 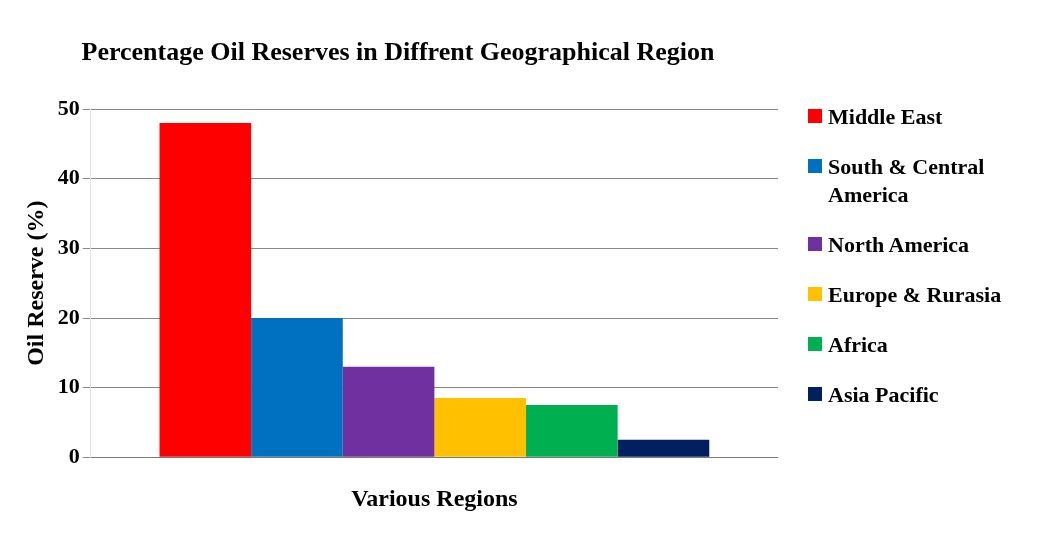 I want to click on x-axis-title: Various Regions, so click(x=434, y=497).